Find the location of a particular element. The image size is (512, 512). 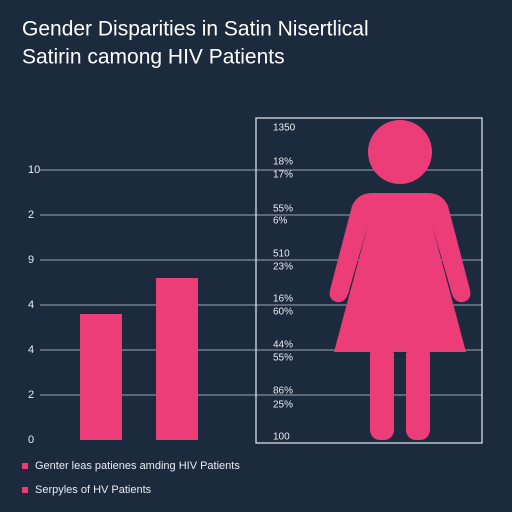

panel-label: 1350 is located at coordinates (284, 128).